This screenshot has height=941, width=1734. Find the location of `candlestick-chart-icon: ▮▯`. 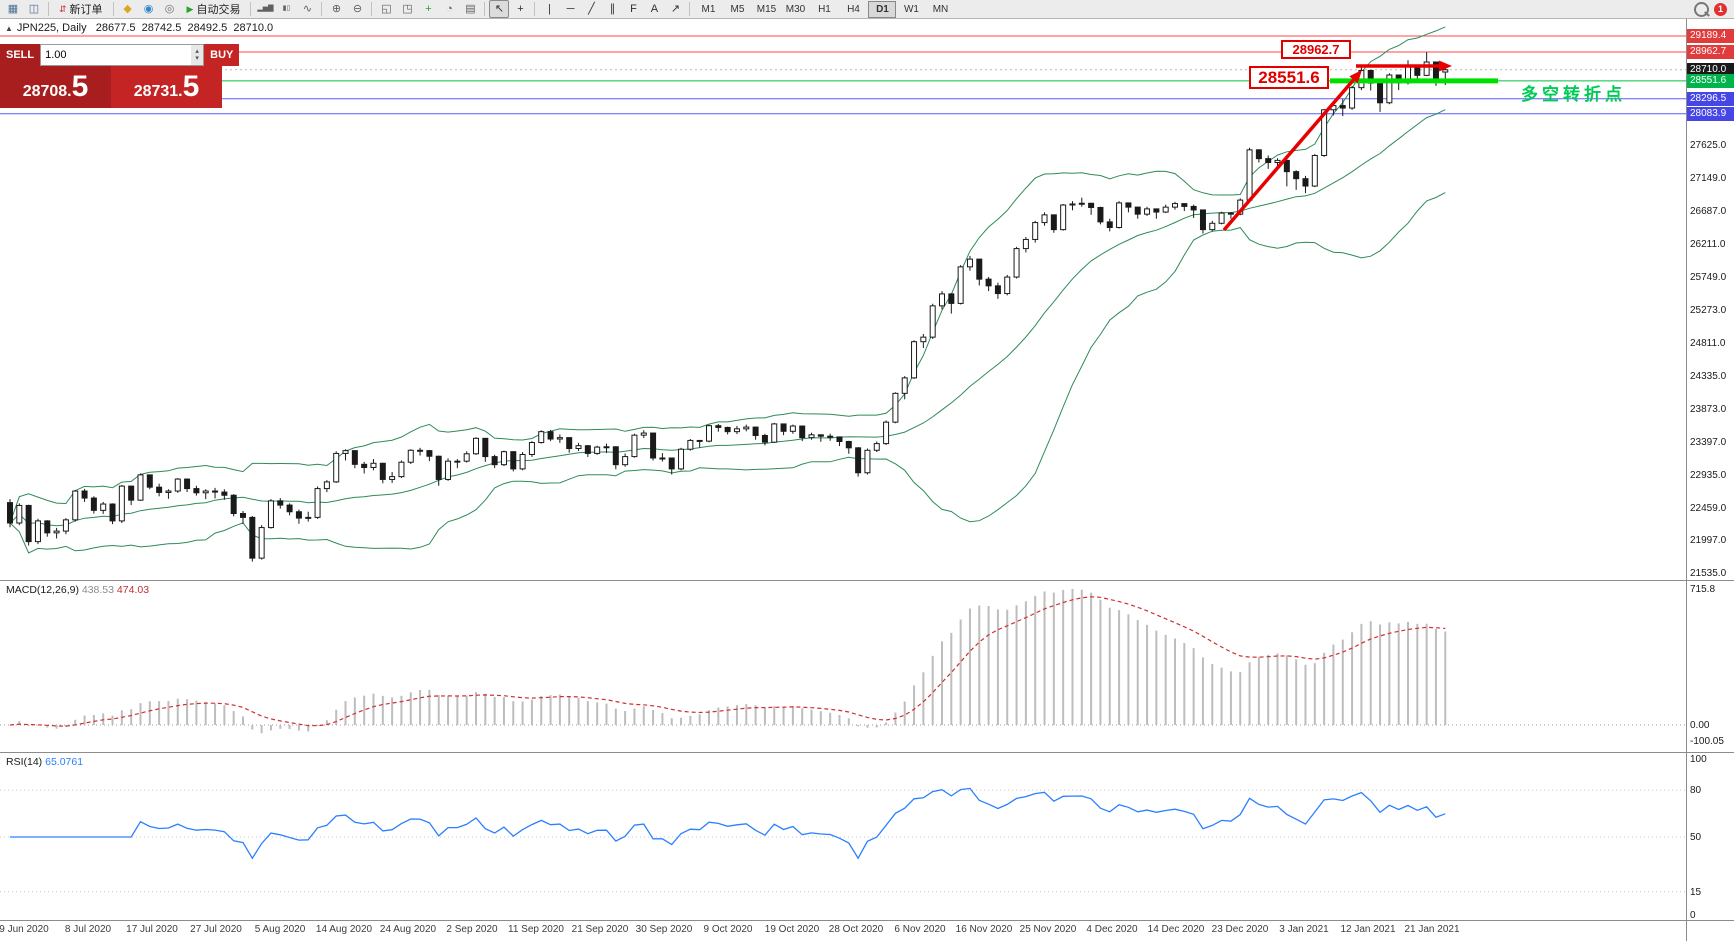

candlestick-chart-icon: ▮▯ is located at coordinates (286, 8).